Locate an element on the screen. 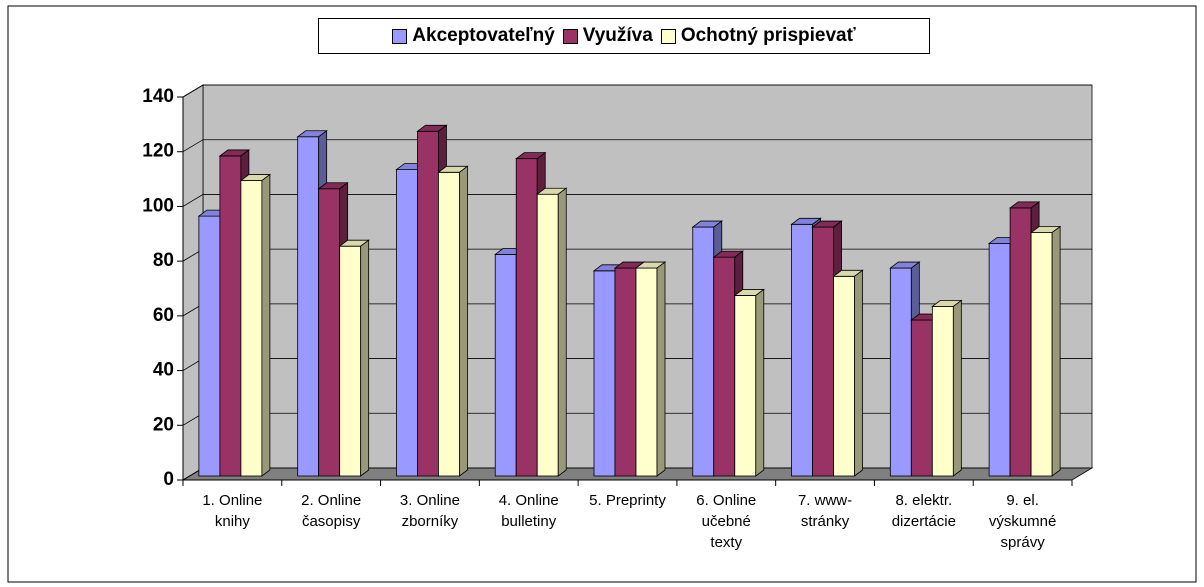  y-tick-label: 0 is located at coordinates (168, 479).